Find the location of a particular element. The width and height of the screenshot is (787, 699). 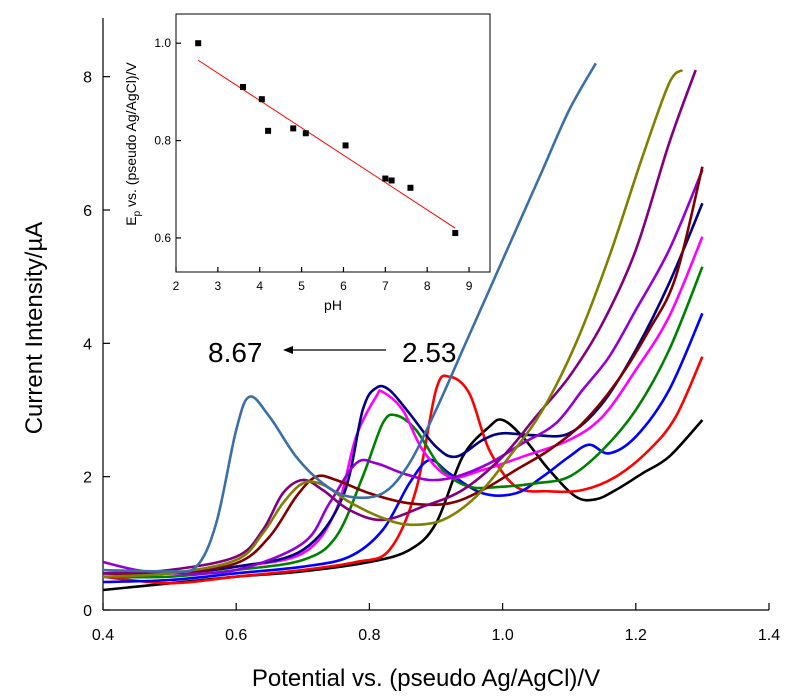

inset-y-tick-label: 0.8 is located at coordinates (162, 141).